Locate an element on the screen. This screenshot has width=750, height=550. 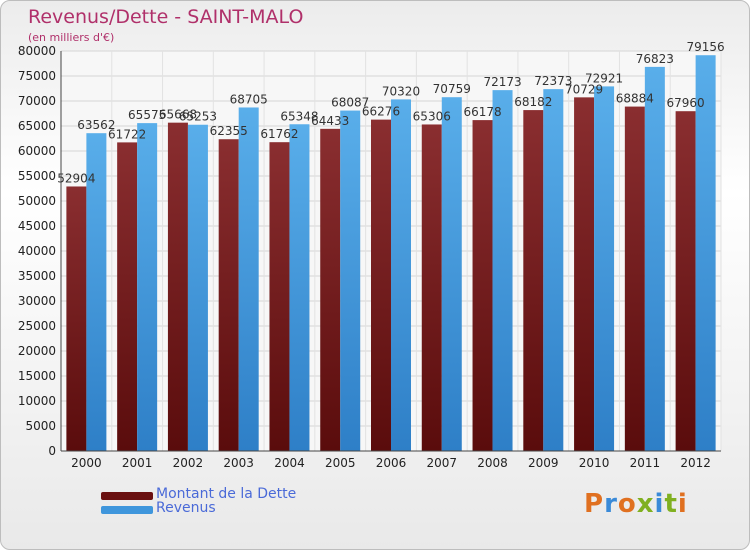
legend-label-debt: Montant de la Dette is located at coordinates (226, 494).